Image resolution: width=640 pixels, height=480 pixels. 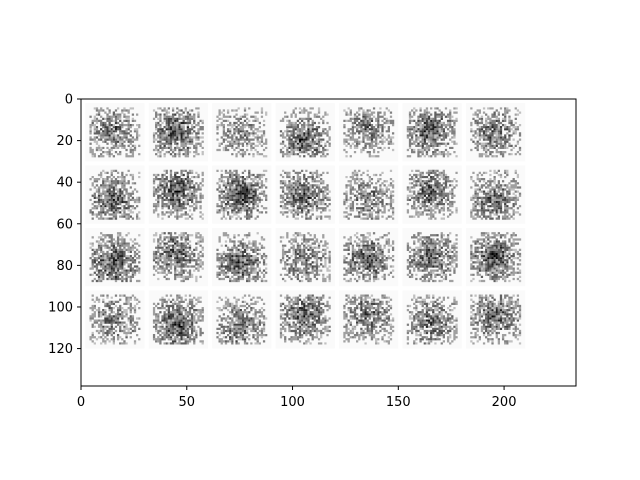 I want to click on x-axis: 0 50 100 150 200, so click(x=297, y=398).